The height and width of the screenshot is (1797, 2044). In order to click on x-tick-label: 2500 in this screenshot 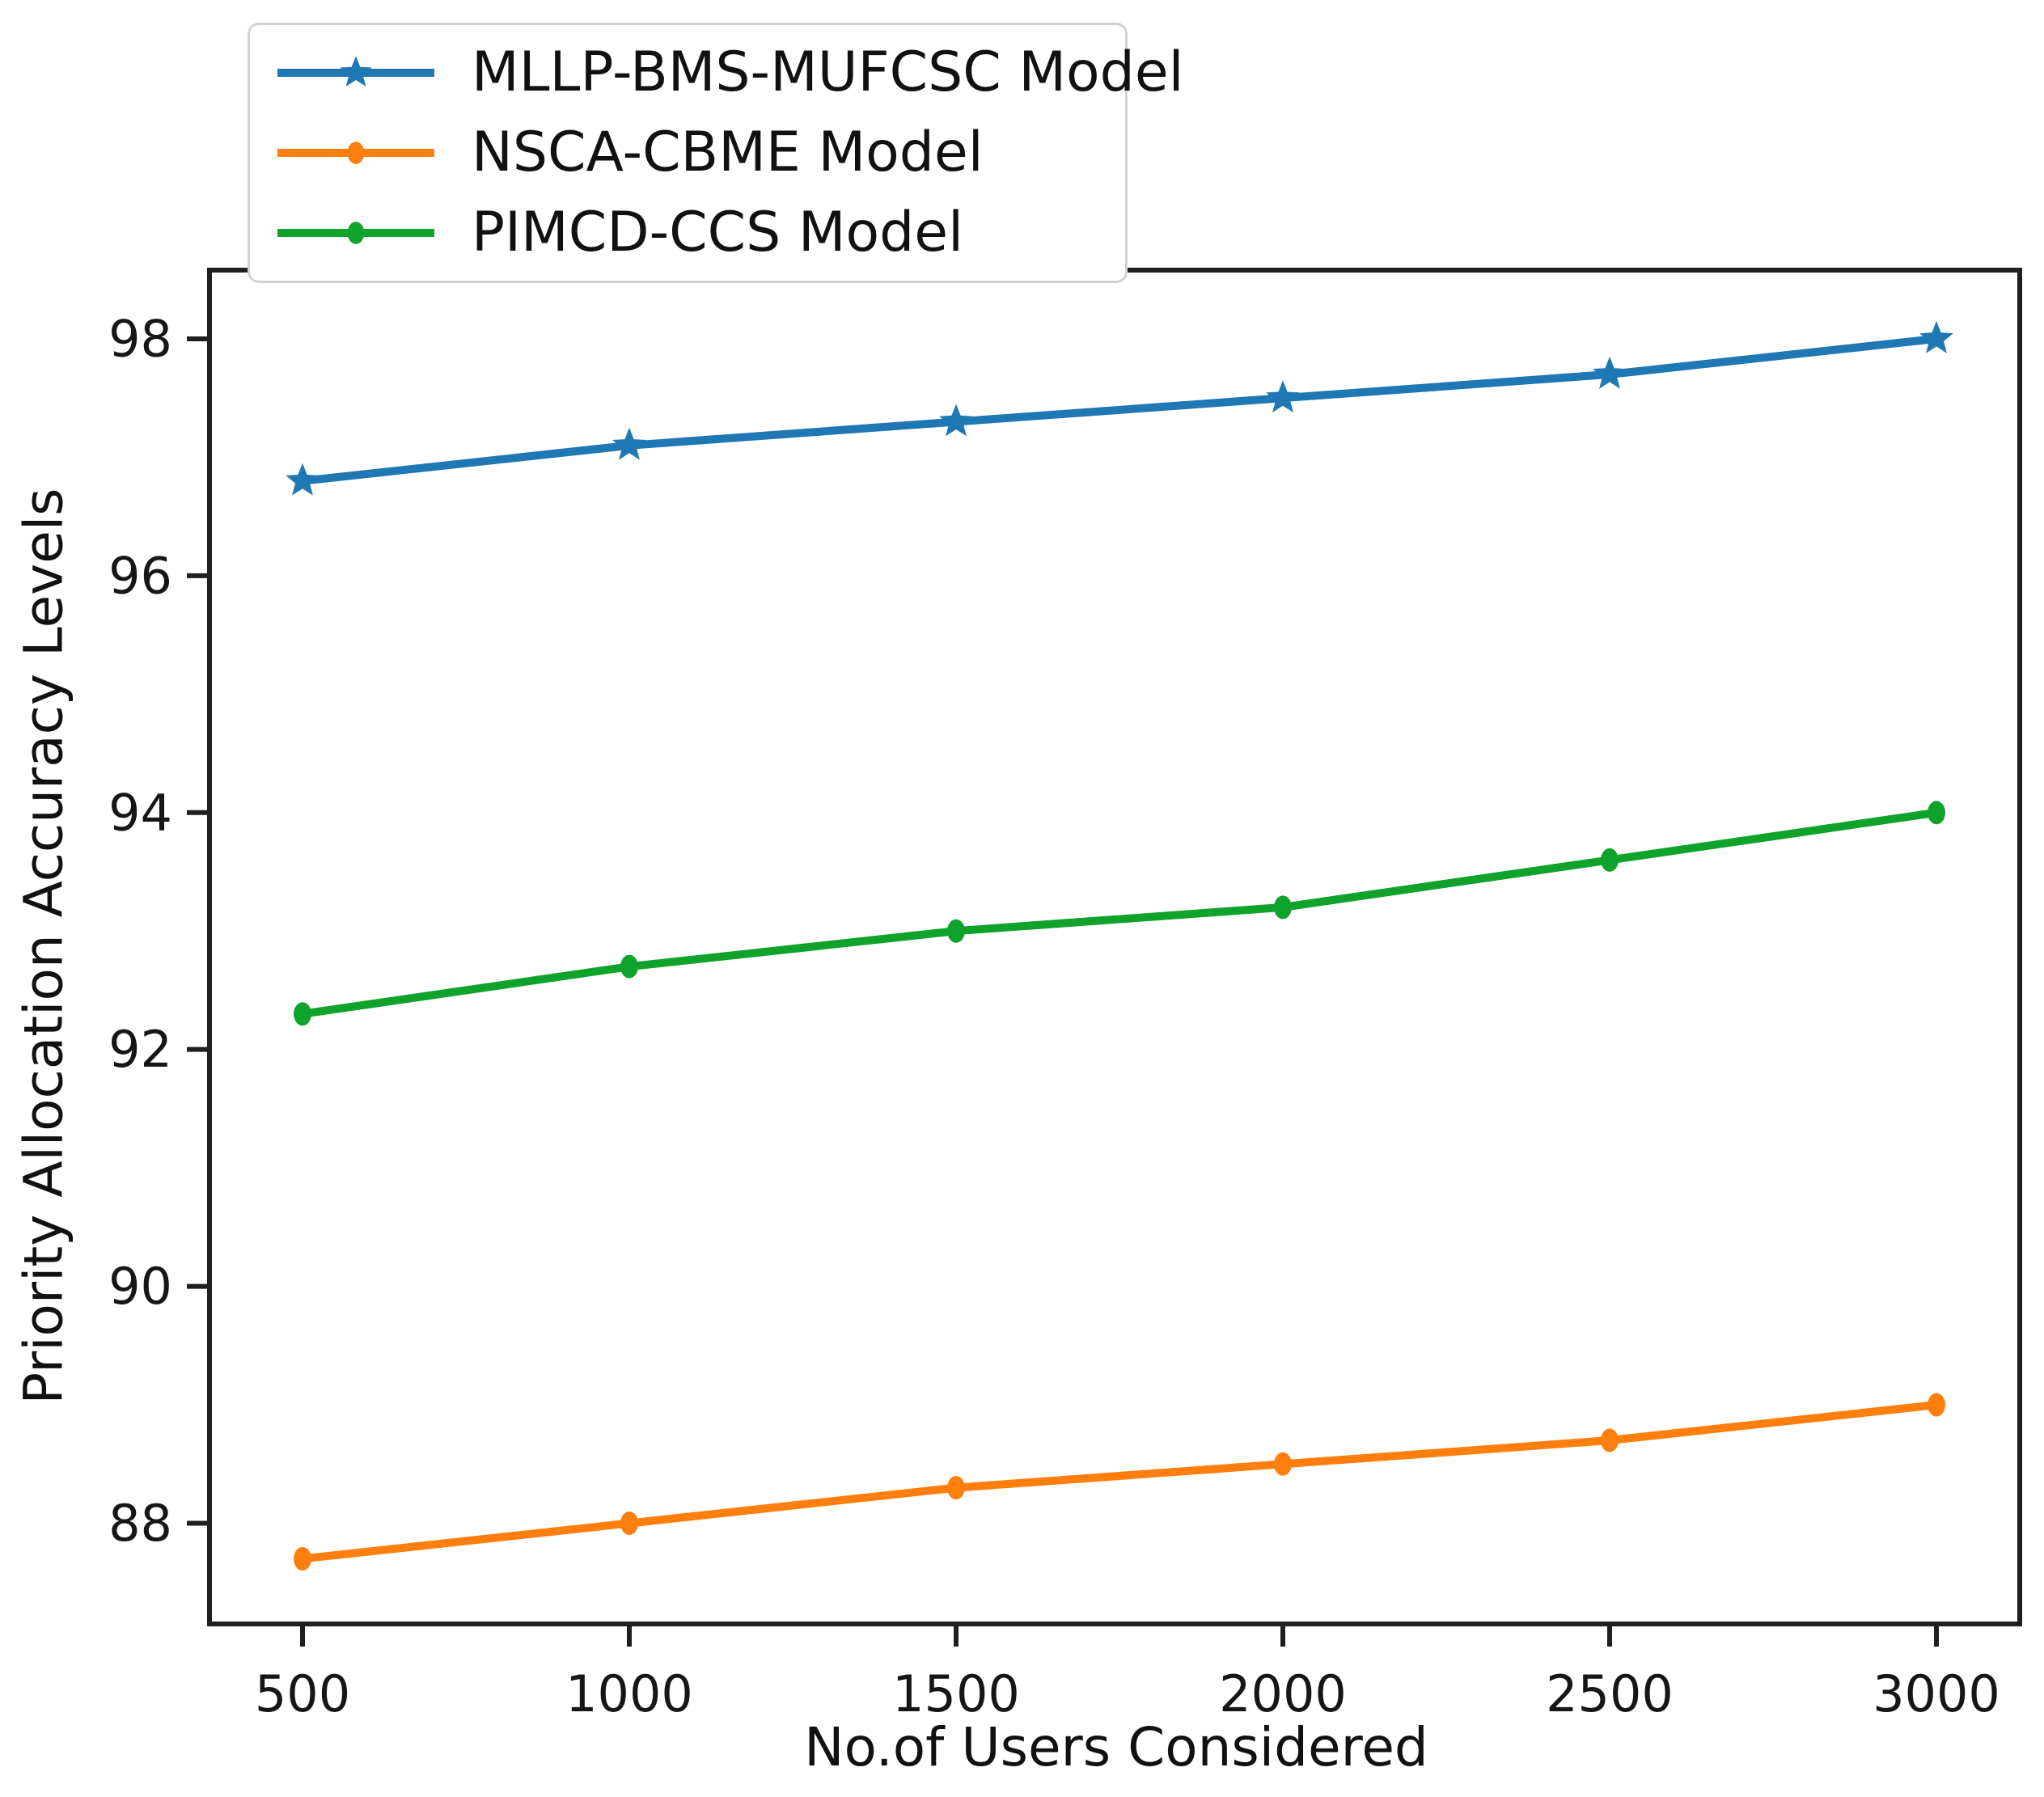, I will do `click(1610, 1693)`.